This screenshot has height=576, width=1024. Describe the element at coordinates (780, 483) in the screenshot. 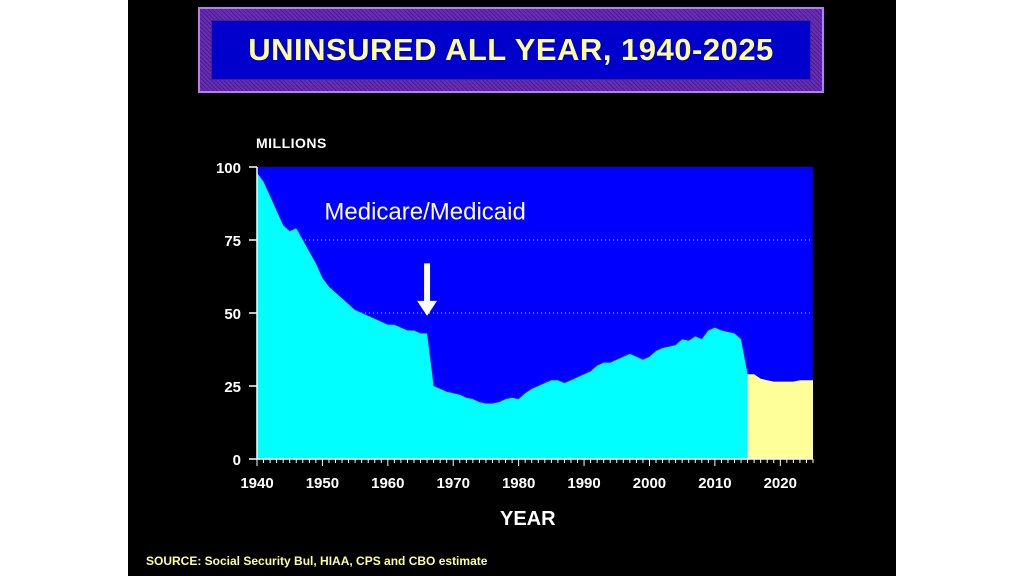

I see `x-tick-label-2020: 2020` at that location.